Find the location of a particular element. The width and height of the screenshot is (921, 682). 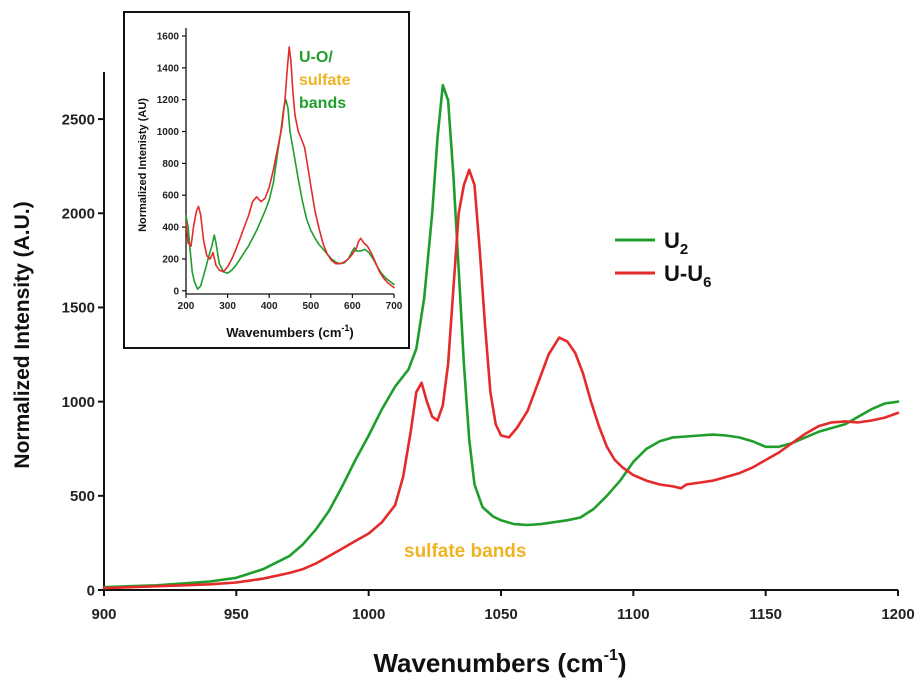

inset-y-axis-title: Normalized Intenisty (AU) is located at coordinates (143, 165).